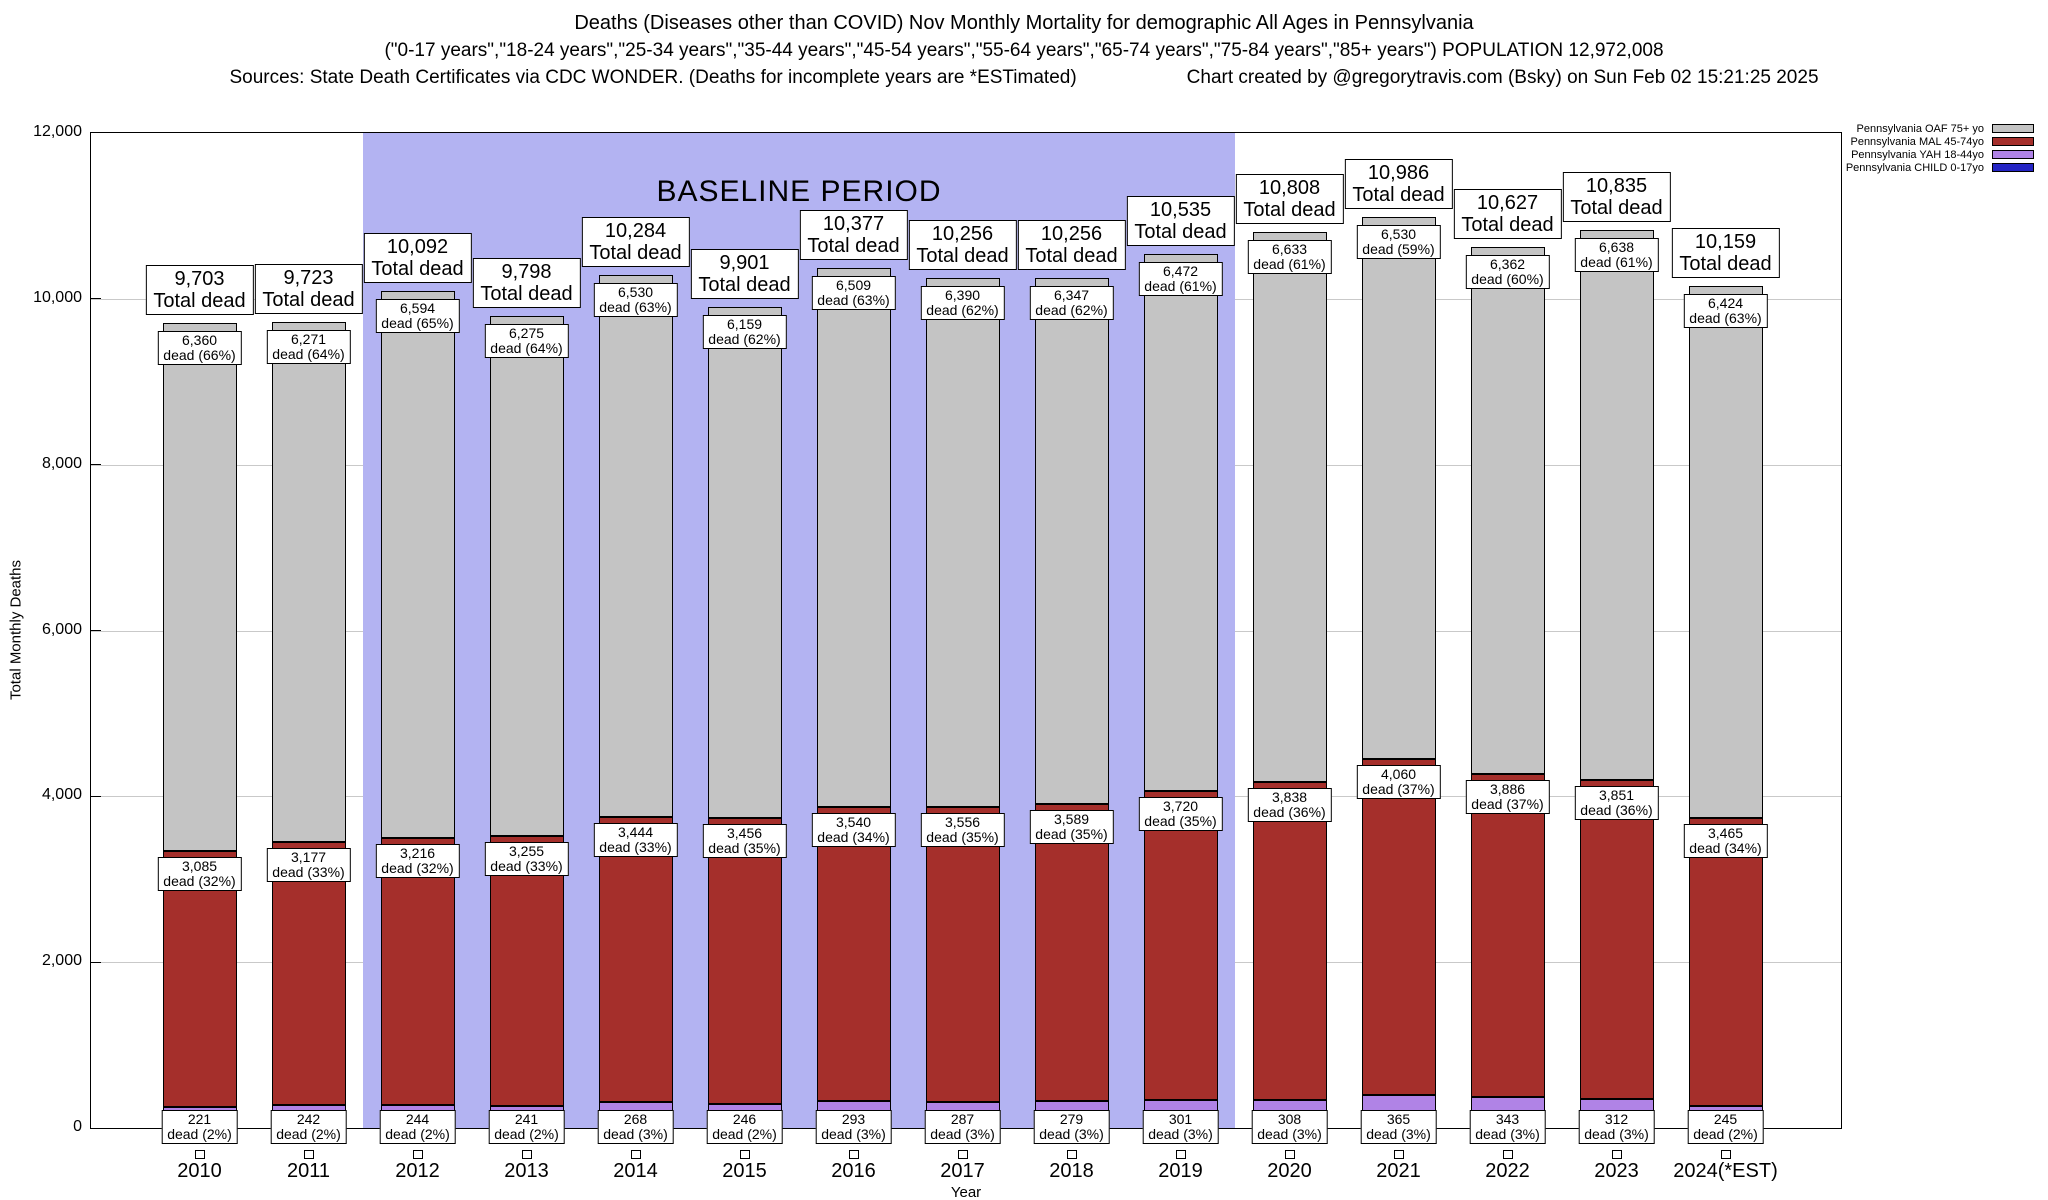 The image size is (2048, 1200). I want to click on mal-segment-label: 3,540 dead (34%), so click(853, 830).